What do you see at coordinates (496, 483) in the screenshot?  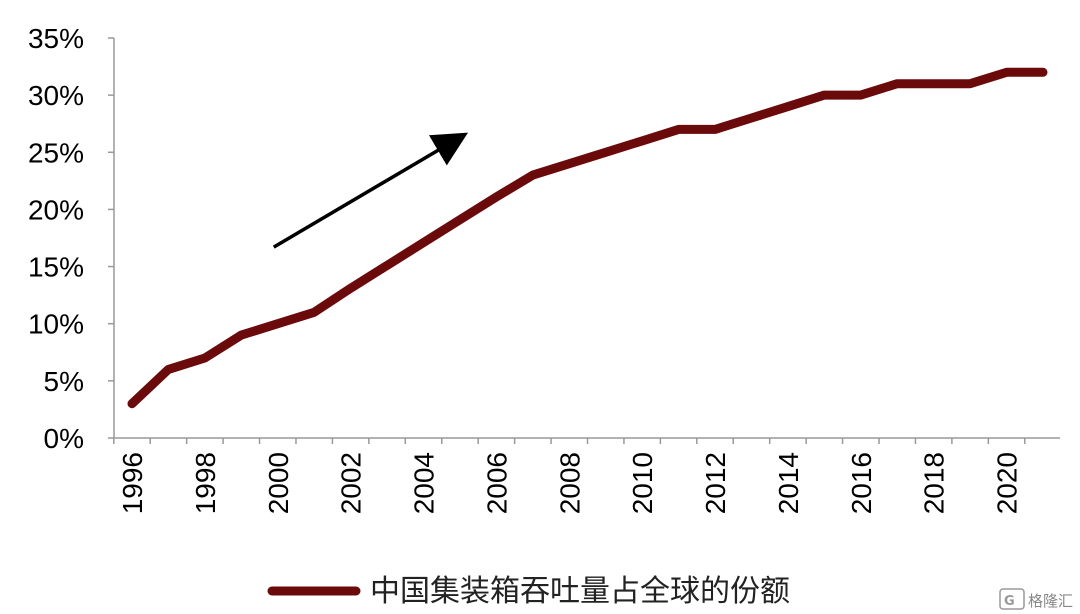 I see `x-tick-label: 2006` at bounding box center [496, 483].